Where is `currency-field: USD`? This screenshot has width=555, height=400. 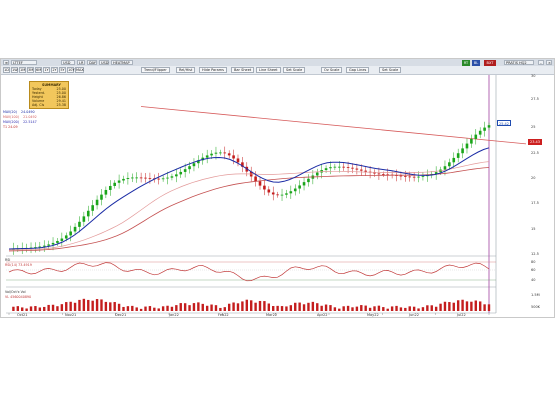
currency-field: USD is located at coordinates (68, 62).